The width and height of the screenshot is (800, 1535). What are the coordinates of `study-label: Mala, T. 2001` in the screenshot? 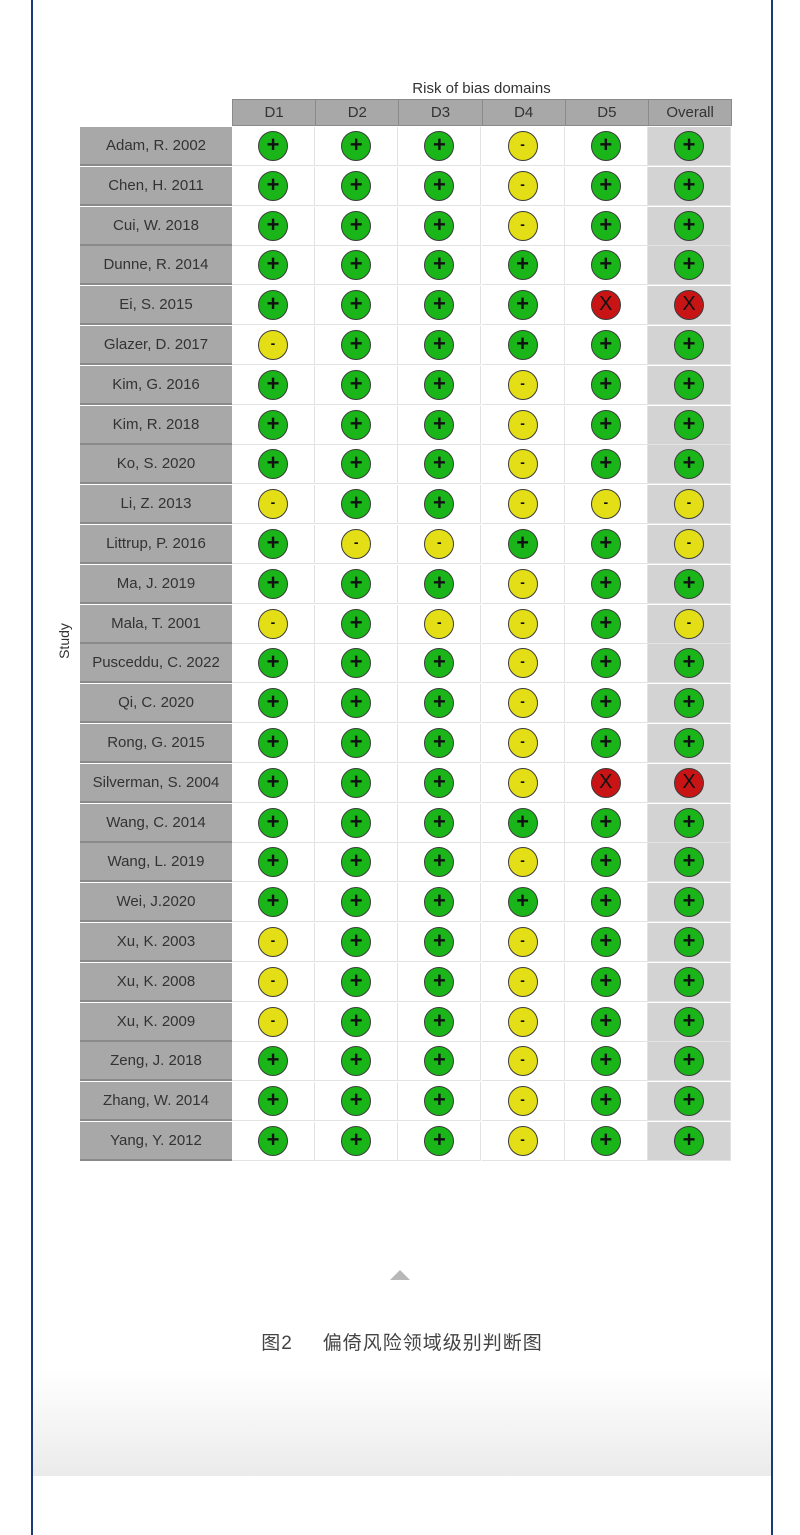 It's located at (156, 624).